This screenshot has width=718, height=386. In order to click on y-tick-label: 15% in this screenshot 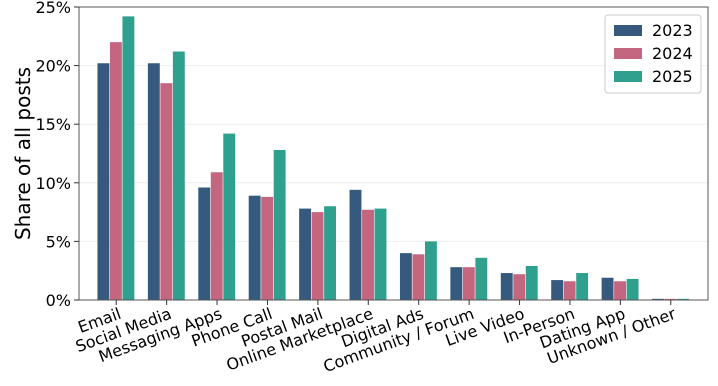, I will do `click(53, 124)`.